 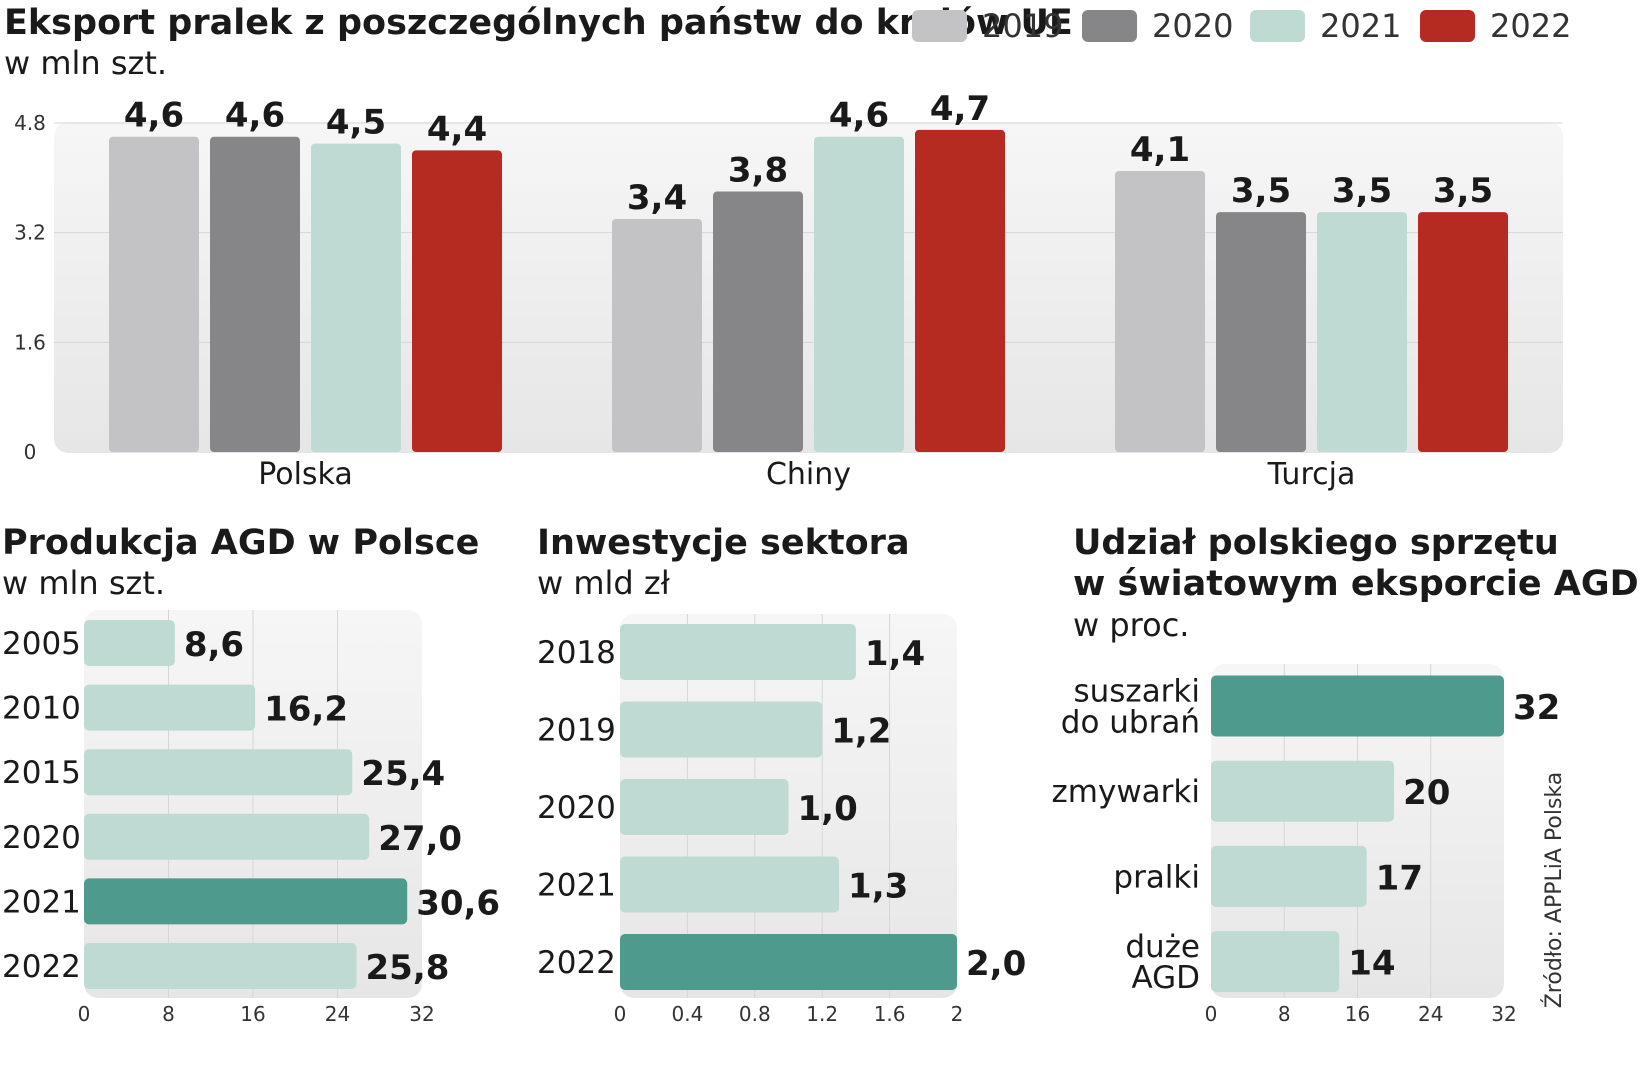 What do you see at coordinates (576, 731) in the screenshot?
I see `row-label: 2019` at bounding box center [576, 731].